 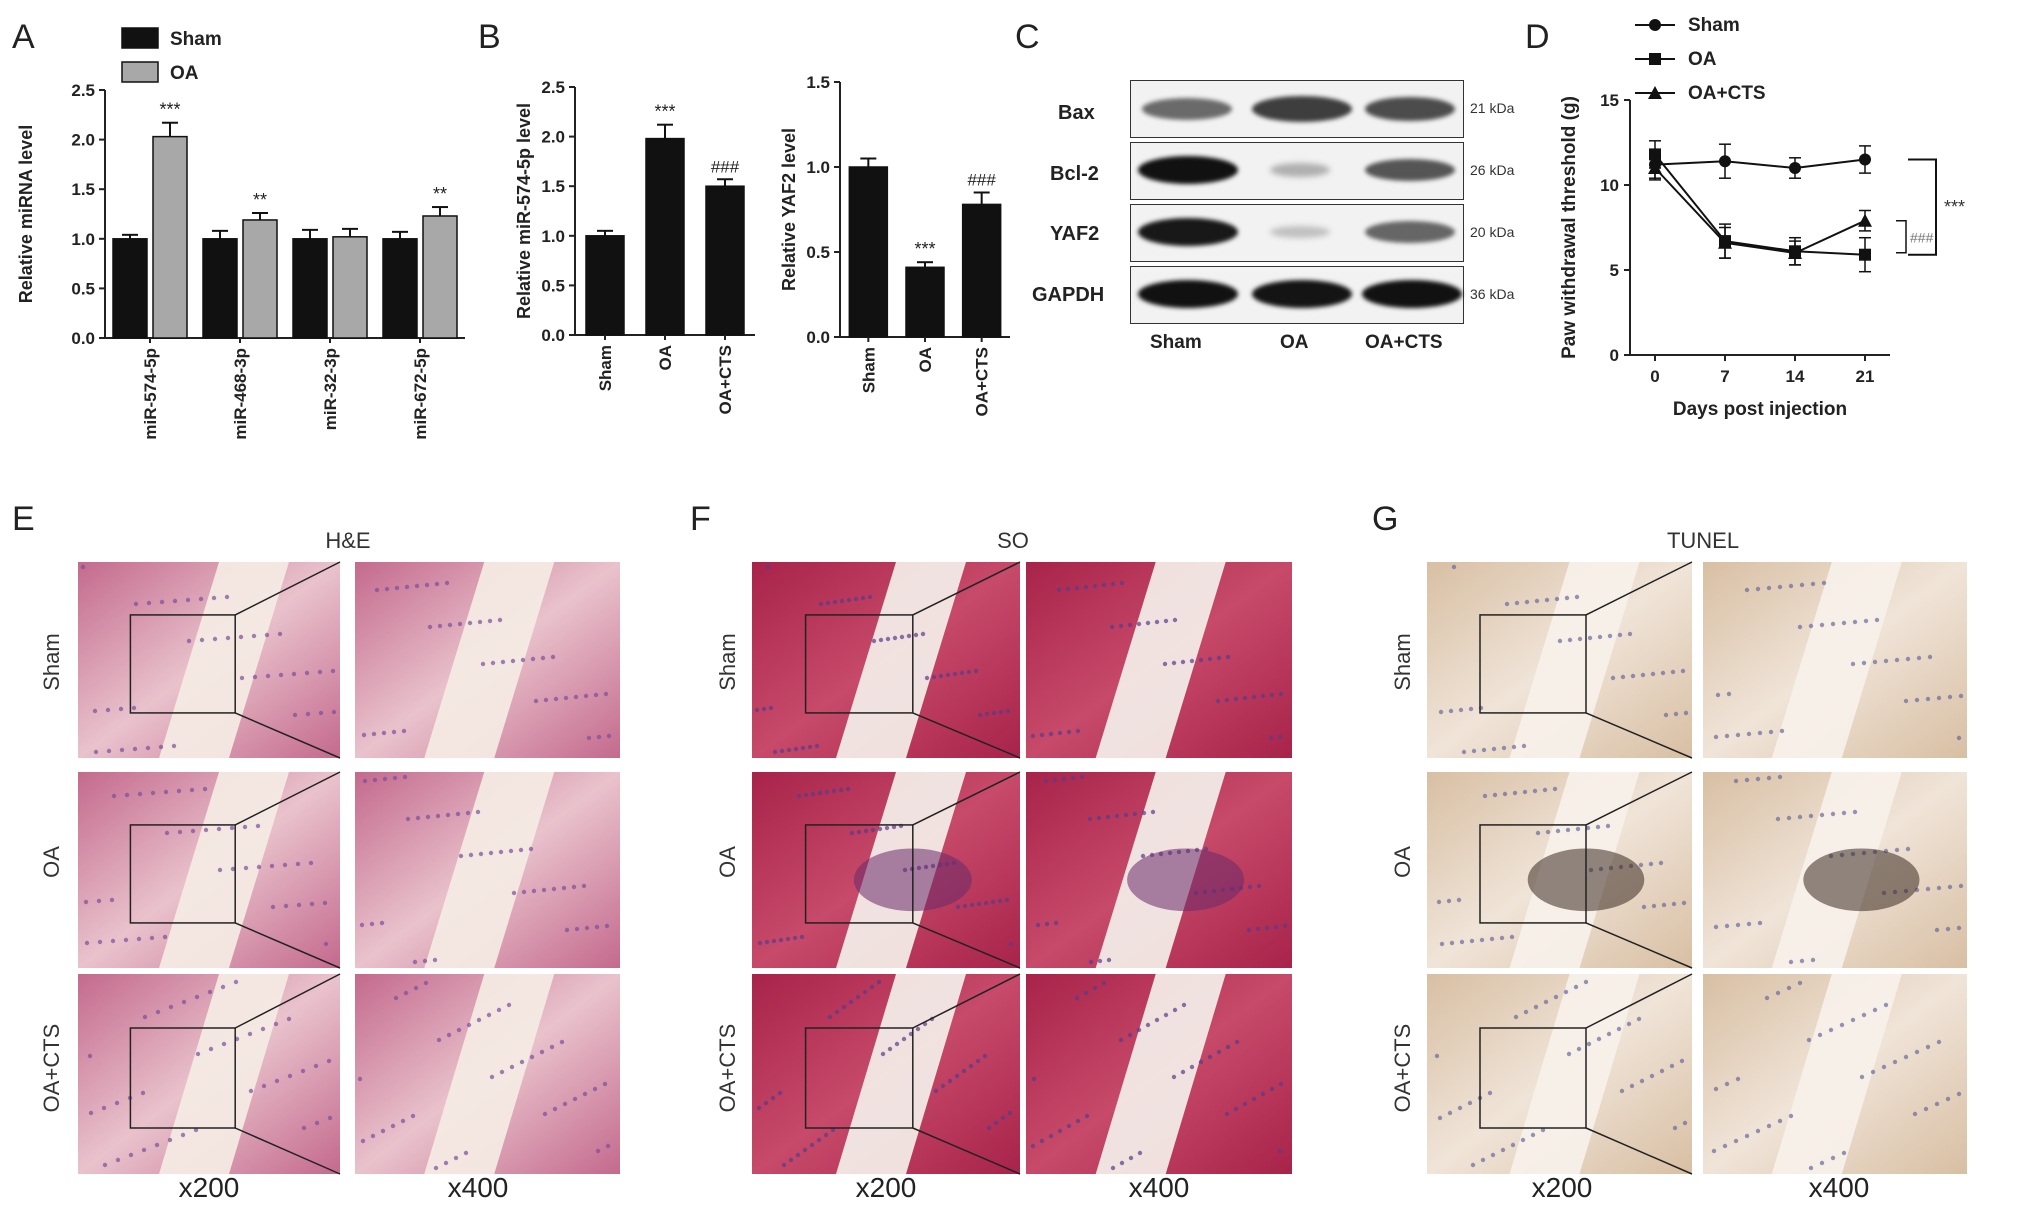 What do you see at coordinates (1922, 207) in the screenshot?
I see `significance-bracket` at bounding box center [1922, 207].